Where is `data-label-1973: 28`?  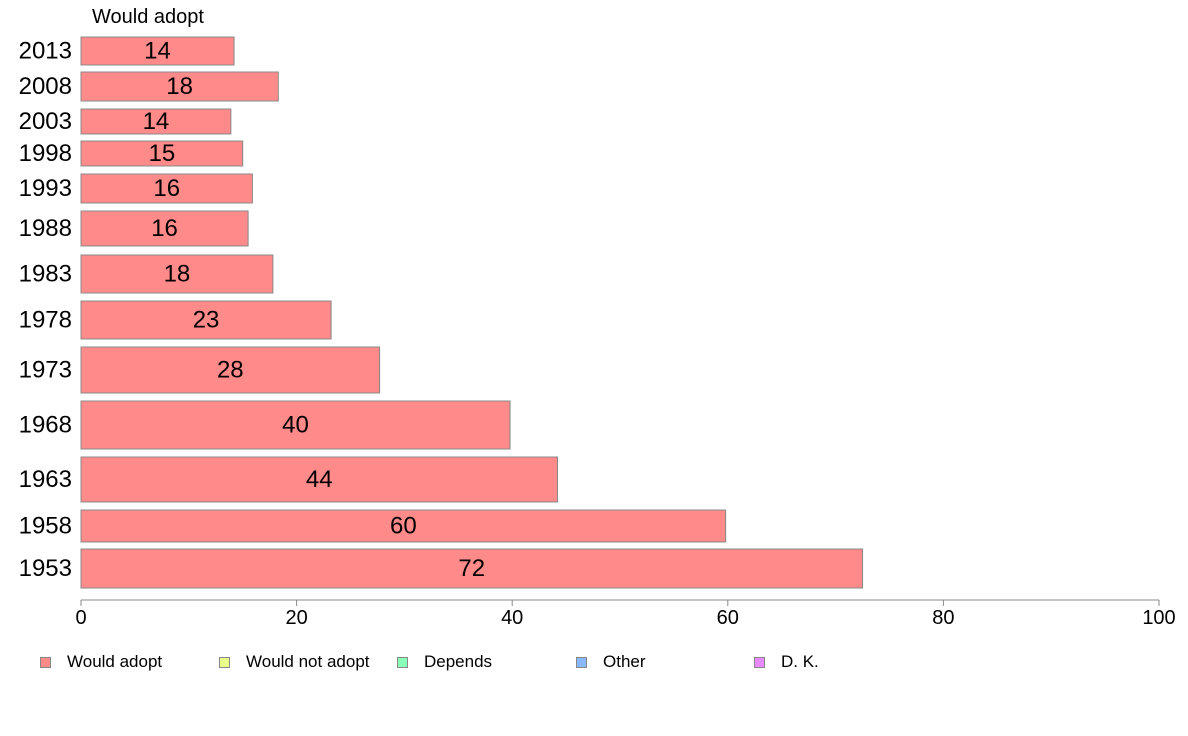 data-label-1973: 28 is located at coordinates (230, 370).